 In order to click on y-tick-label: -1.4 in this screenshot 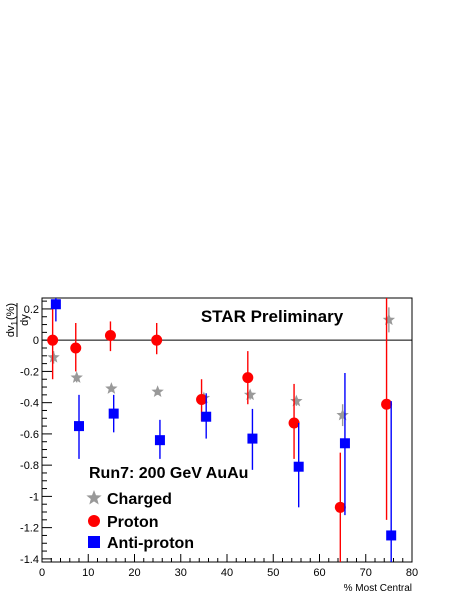, I will do `click(29, 560)`.